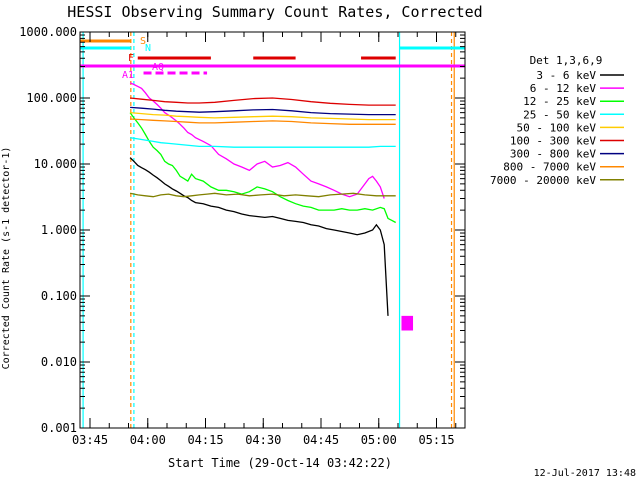 This screenshot has width=640, height=480. Describe the element at coordinates (263, 116) in the screenshot. I see `series-line-50_100kev` at that location.